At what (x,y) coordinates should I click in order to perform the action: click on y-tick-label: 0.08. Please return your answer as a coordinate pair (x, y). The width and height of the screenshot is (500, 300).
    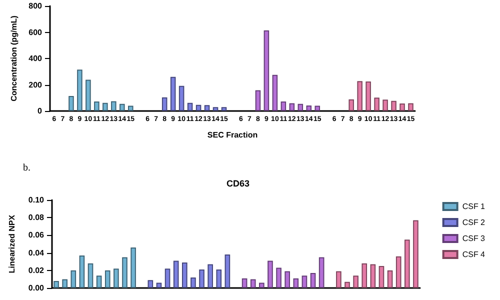
    Looking at the image, I should click on (36, 217).